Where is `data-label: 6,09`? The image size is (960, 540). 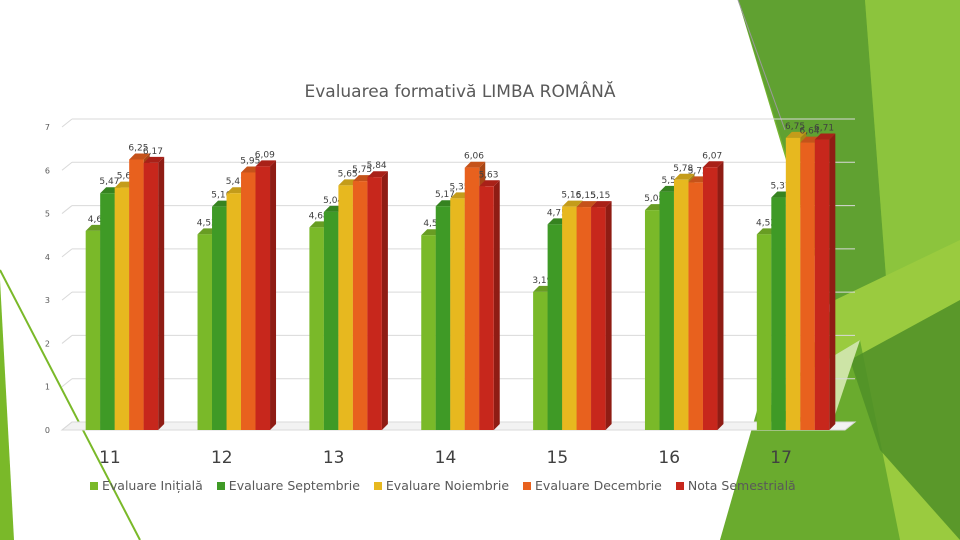
data-label: 6,09 is located at coordinates (265, 155).